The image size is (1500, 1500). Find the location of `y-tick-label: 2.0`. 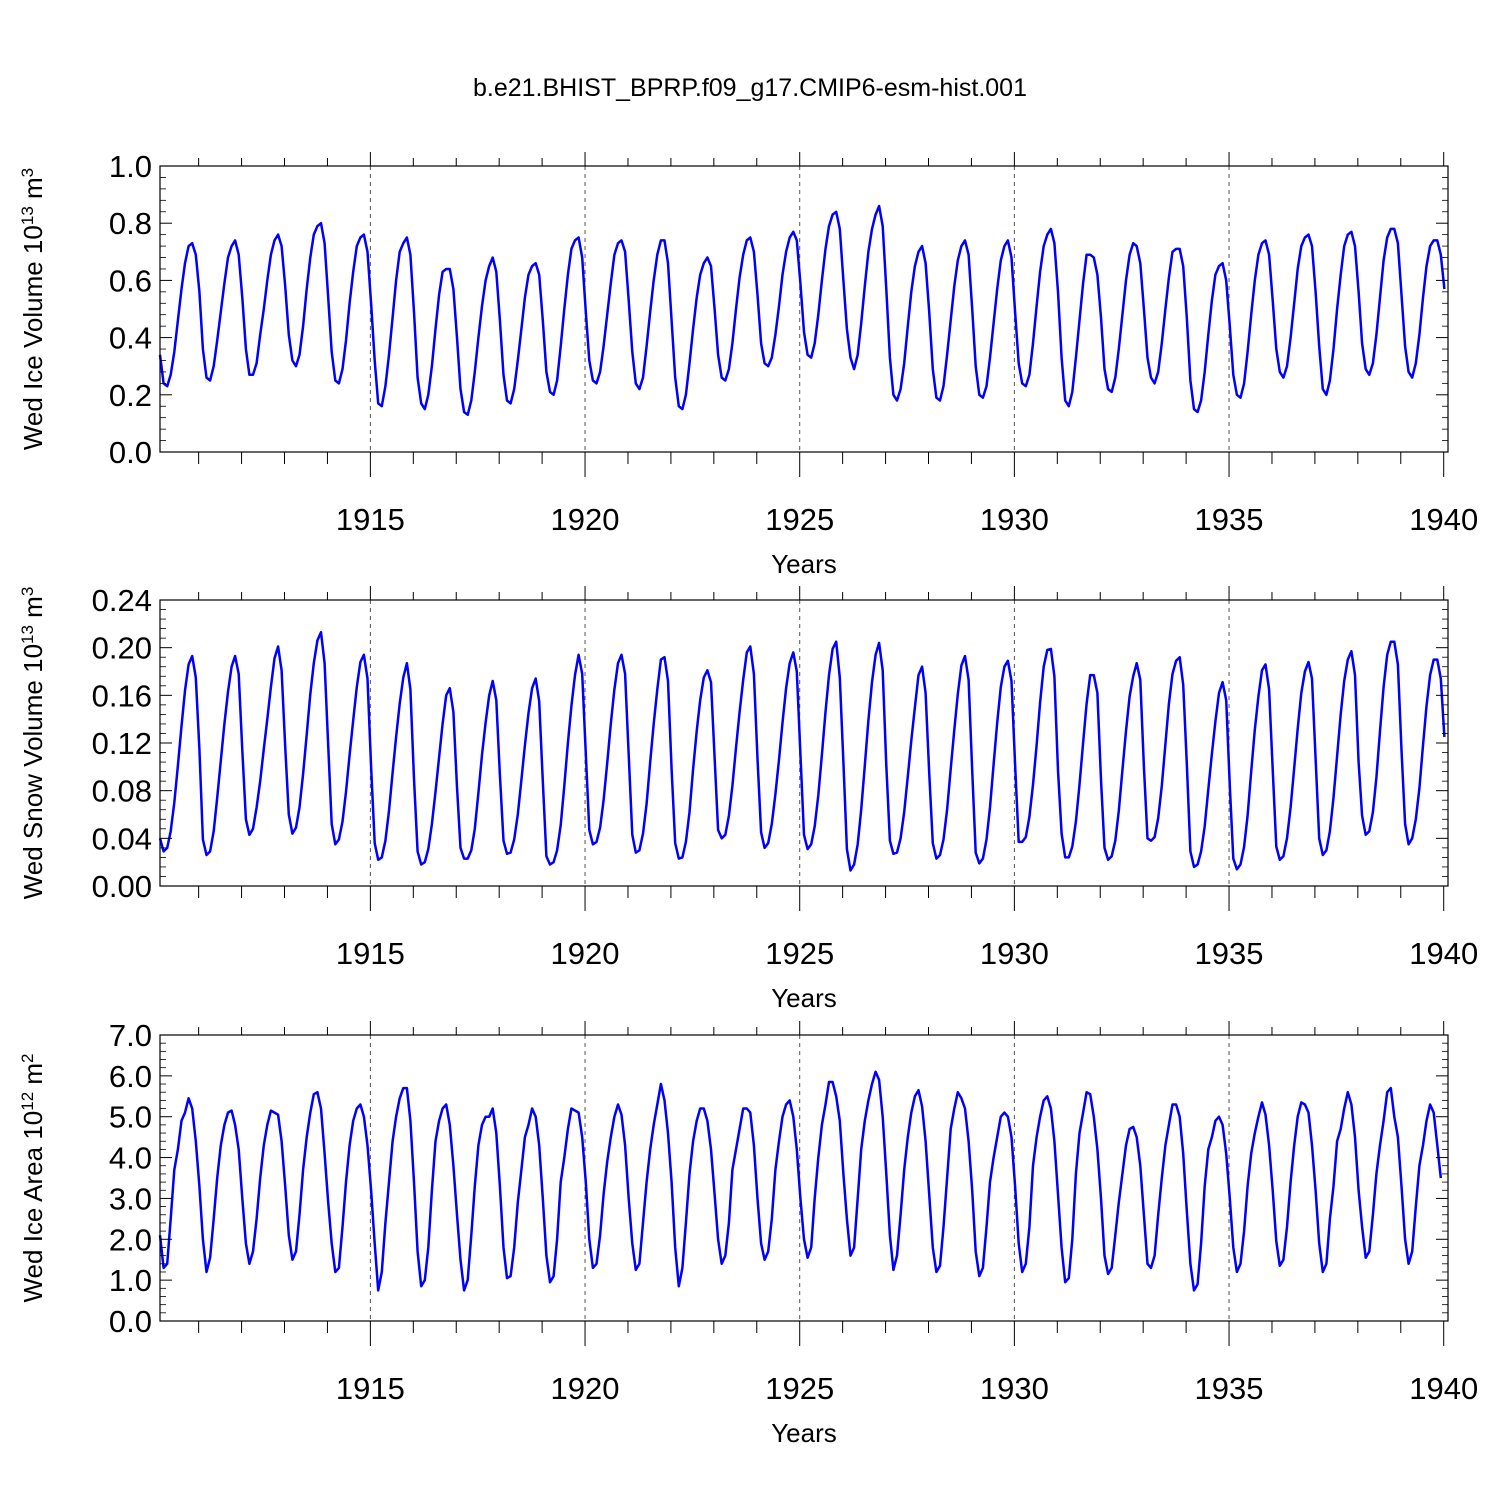

y-tick-label: 2.0 is located at coordinates (130, 1239).